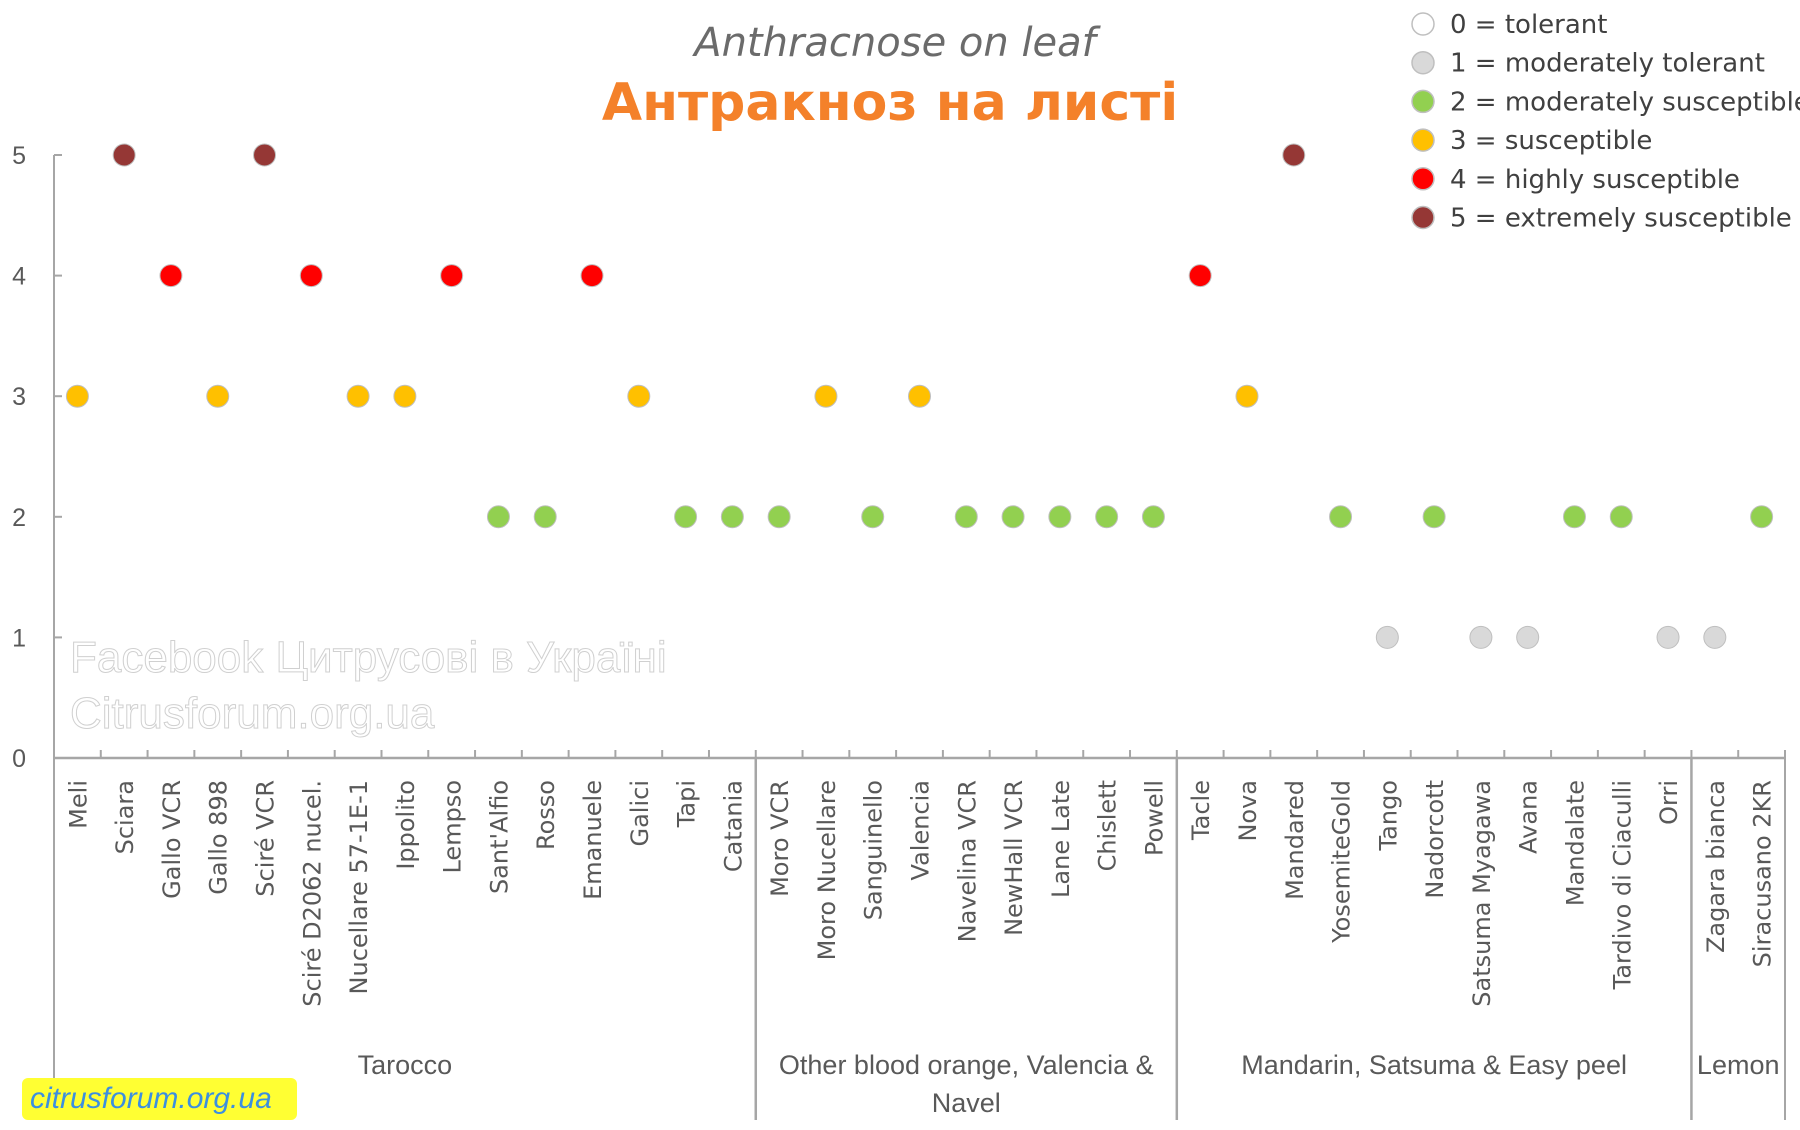 Image resolution: width=1800 pixels, height=1130 pixels. What do you see at coordinates (1625, 102) in the screenshot?
I see `legend-label: 2 = moderately susceptible` at bounding box center [1625, 102].